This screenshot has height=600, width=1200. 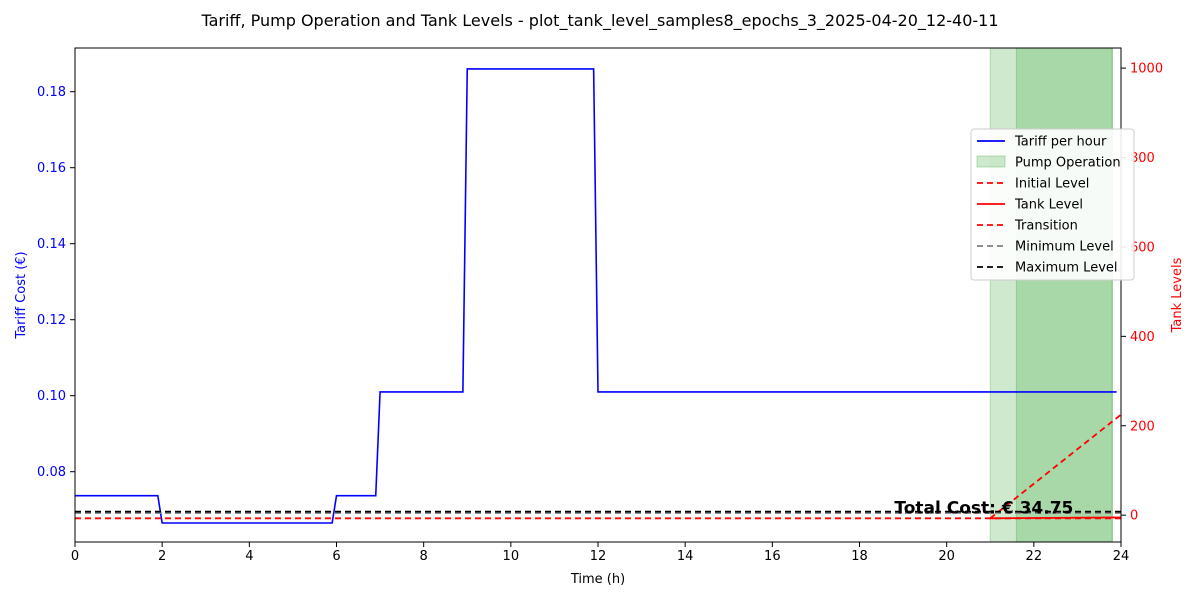 What do you see at coordinates (249, 556) in the screenshot?
I see `x-tick-label: 4` at bounding box center [249, 556].